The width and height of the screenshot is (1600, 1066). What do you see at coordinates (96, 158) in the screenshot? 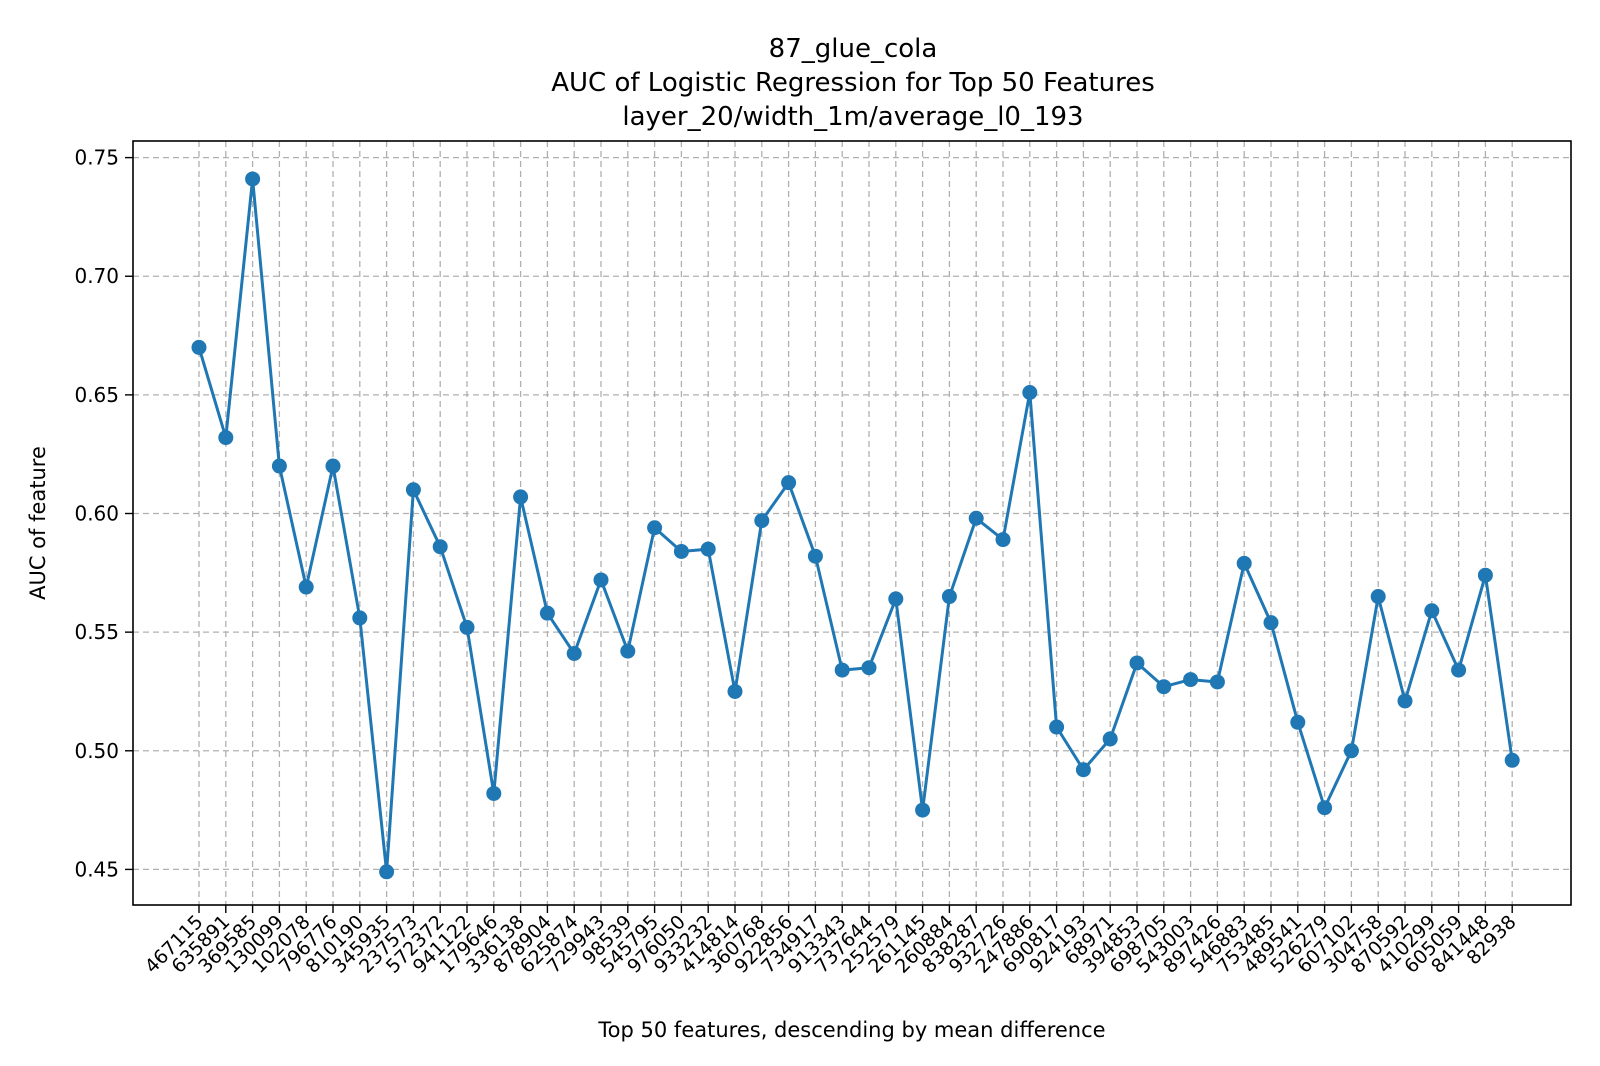
I see `y-tick-label: 0.75` at bounding box center [96, 158].